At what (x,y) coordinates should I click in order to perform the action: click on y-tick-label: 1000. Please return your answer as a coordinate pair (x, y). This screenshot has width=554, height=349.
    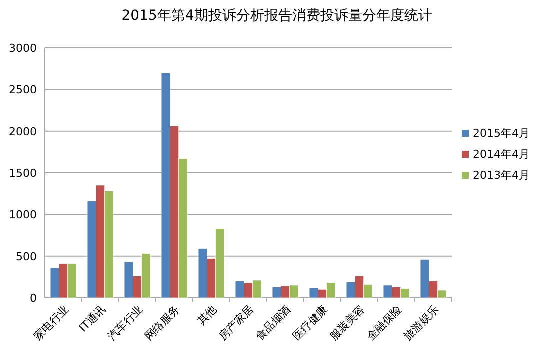
    Looking at the image, I should click on (23, 215).